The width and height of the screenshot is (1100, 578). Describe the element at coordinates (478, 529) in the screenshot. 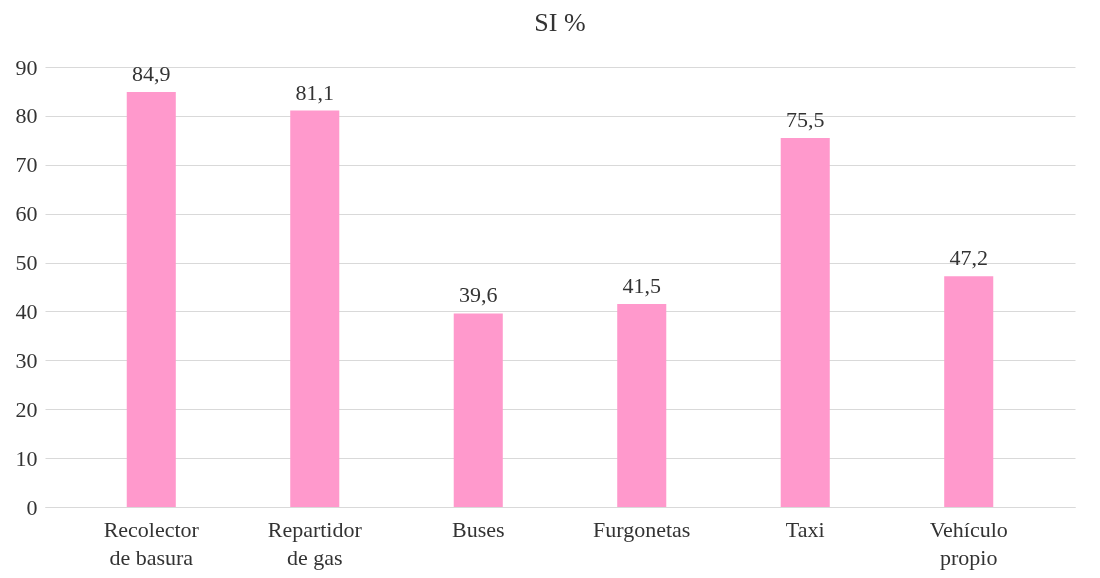

I see `x-tick-label: Buses` at that location.